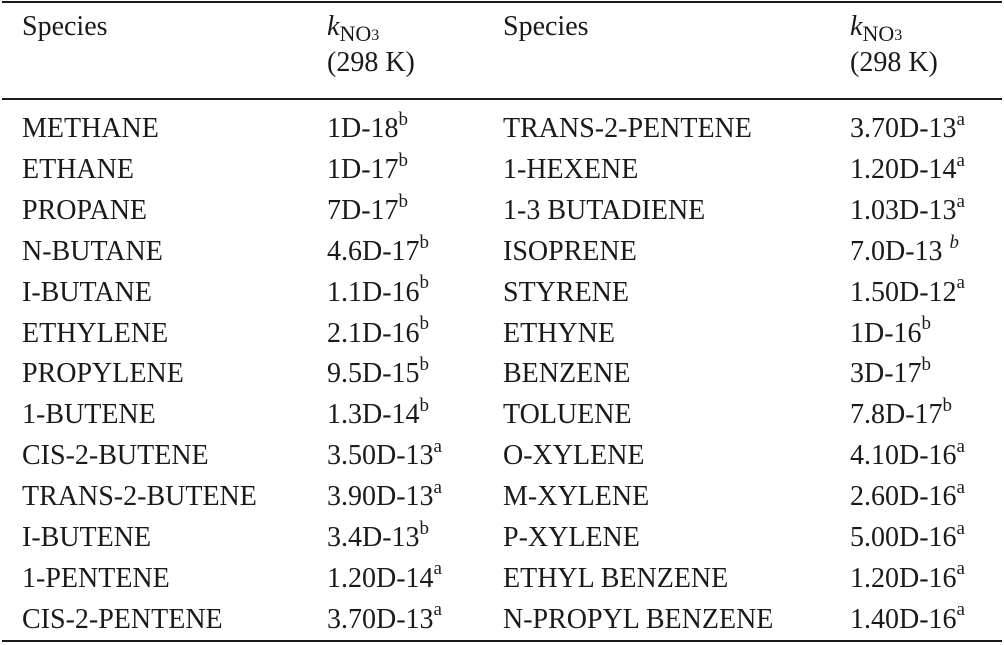 The width and height of the screenshot is (1004, 645). What do you see at coordinates (574, 456) in the screenshot?
I see `species-name: O-XYLENE` at bounding box center [574, 456].